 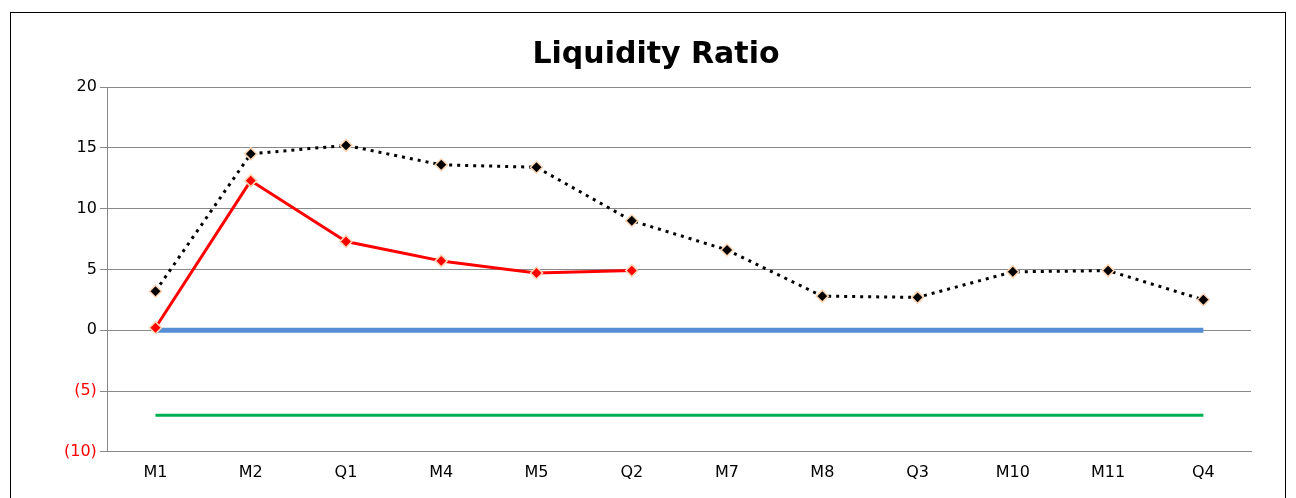 I want to click on x-tick-label: M7, so click(x=727, y=471).